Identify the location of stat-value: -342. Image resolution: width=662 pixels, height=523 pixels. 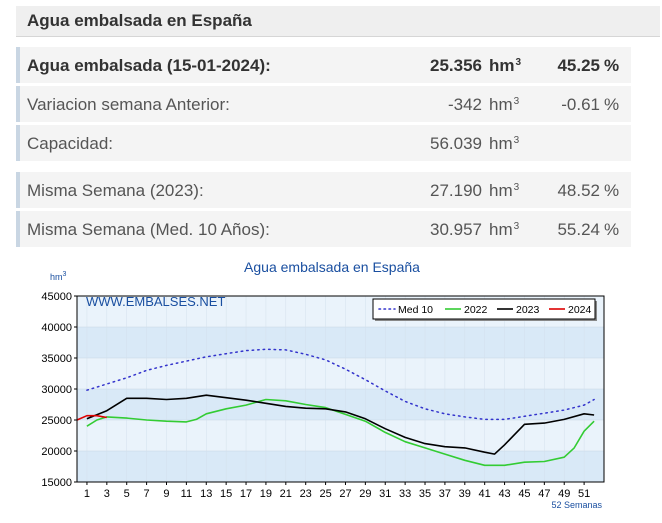
(464, 104).